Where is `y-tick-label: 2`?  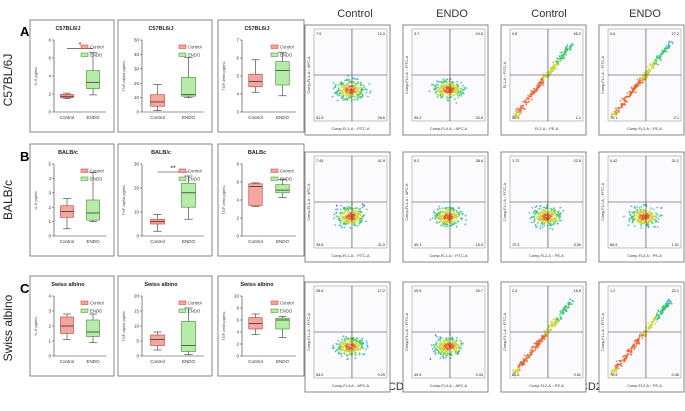 y-tick-label: 2 is located at coordinates (237, 344).